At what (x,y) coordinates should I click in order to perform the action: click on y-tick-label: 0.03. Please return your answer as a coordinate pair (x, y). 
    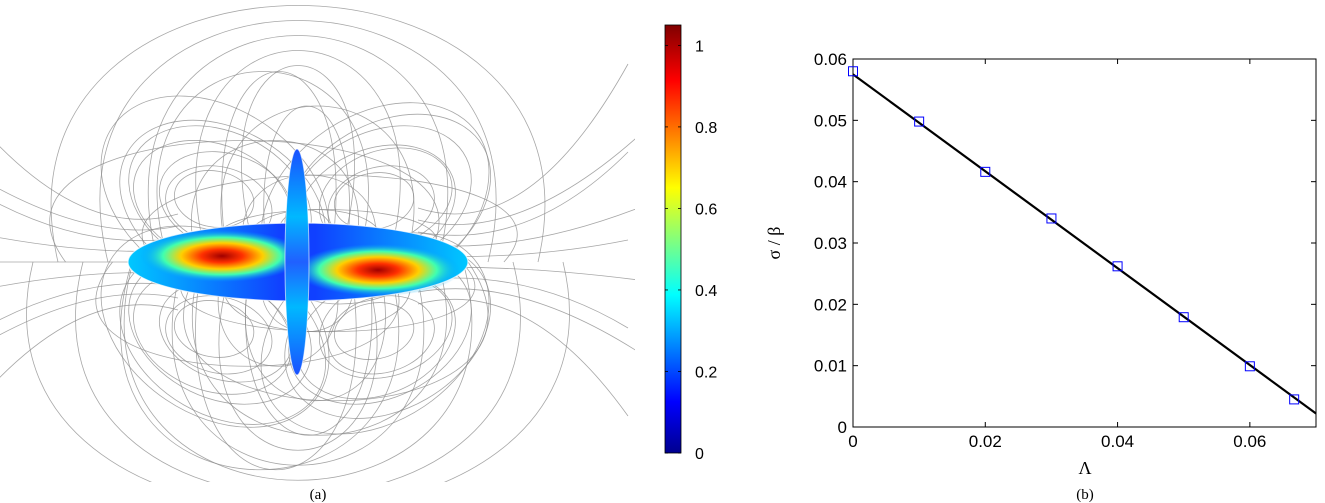
    Looking at the image, I should click on (830, 243).